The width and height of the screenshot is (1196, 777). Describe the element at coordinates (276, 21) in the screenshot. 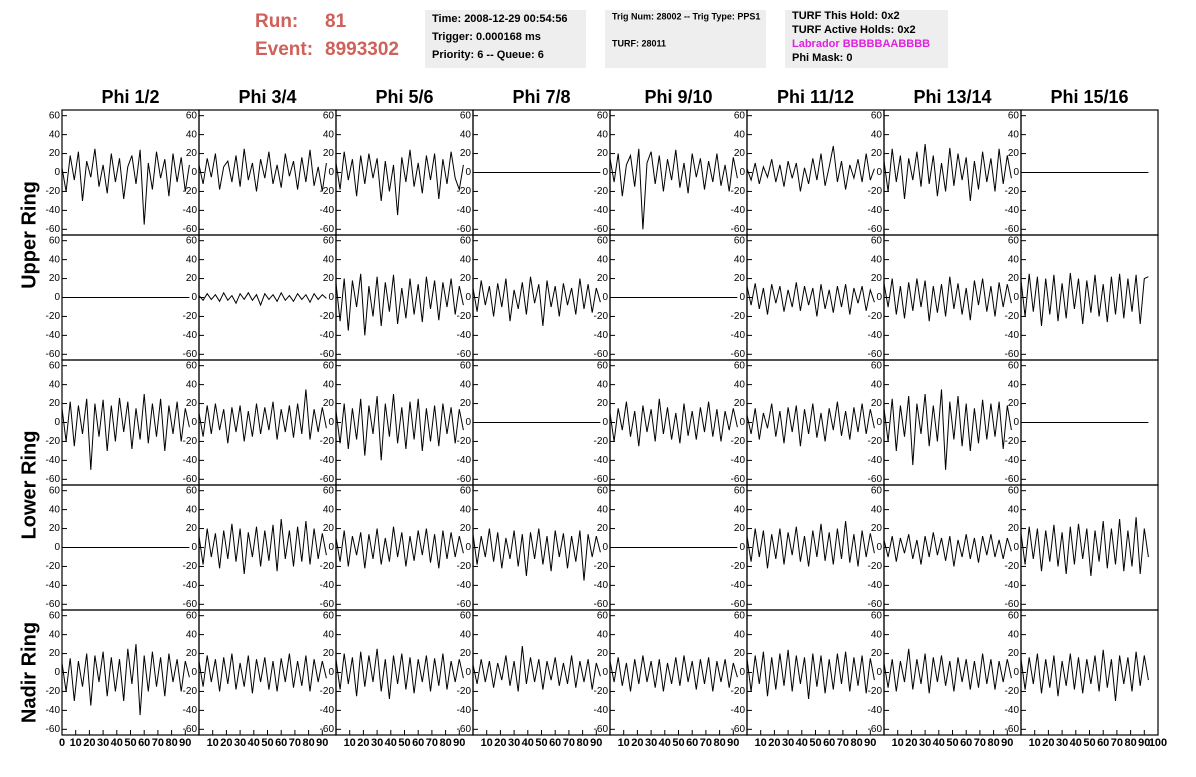

I see `run-label: Run:` at that location.